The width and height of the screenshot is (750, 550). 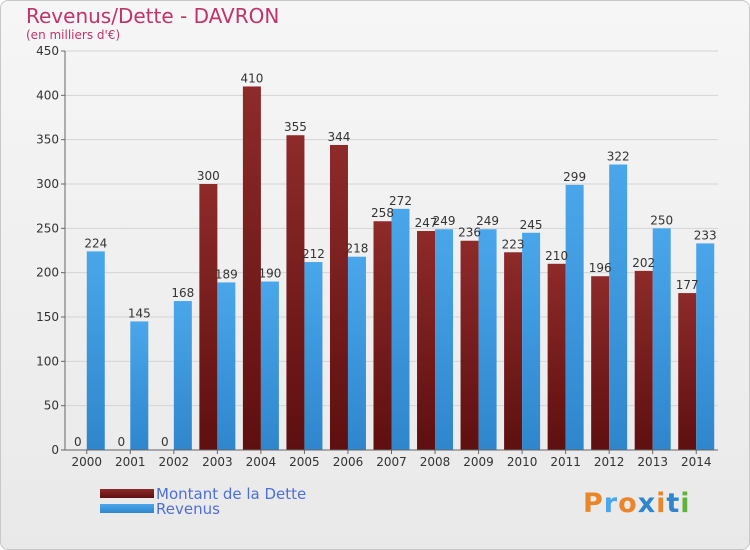 I want to click on y-tick-label: 50, so click(x=51, y=406).